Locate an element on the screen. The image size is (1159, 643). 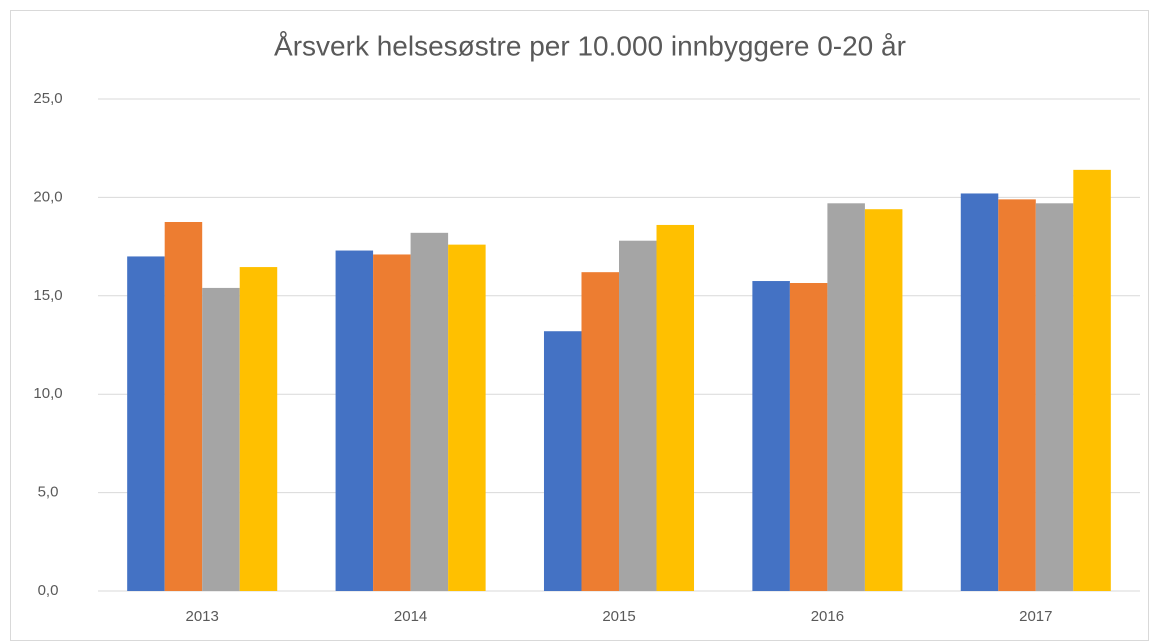
y-tick-label: 20,0 is located at coordinates (47, 196).